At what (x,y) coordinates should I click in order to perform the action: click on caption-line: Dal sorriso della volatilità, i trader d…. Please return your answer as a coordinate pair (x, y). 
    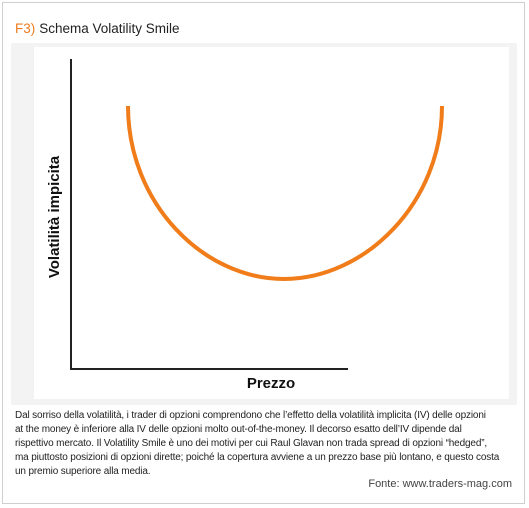
    Looking at the image, I should click on (250, 415).